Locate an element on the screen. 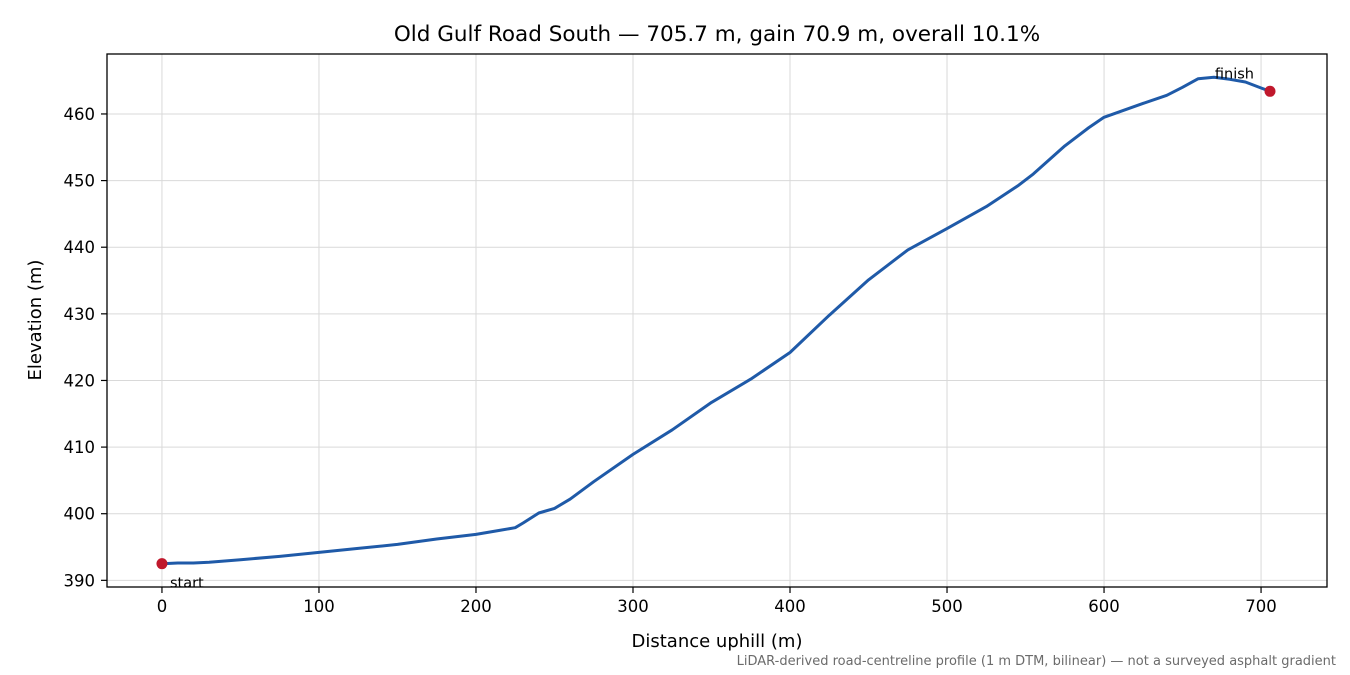 Image resolution: width=1350 pixels, height=675 pixels. start-label: start is located at coordinates (187, 584).